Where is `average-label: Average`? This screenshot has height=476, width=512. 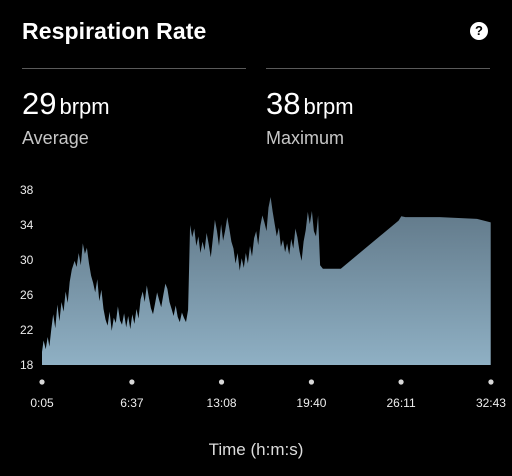 average-label: Average is located at coordinates (55, 138).